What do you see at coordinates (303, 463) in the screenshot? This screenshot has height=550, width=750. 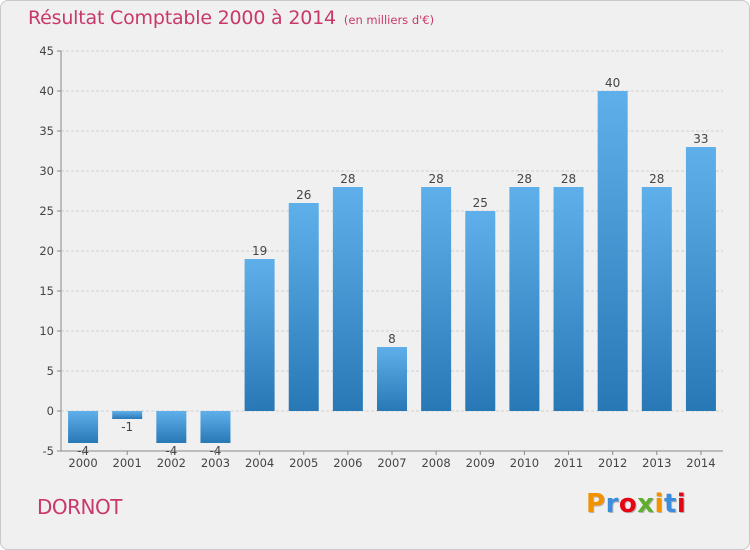 I see `x-tick-label: 2005` at bounding box center [303, 463].